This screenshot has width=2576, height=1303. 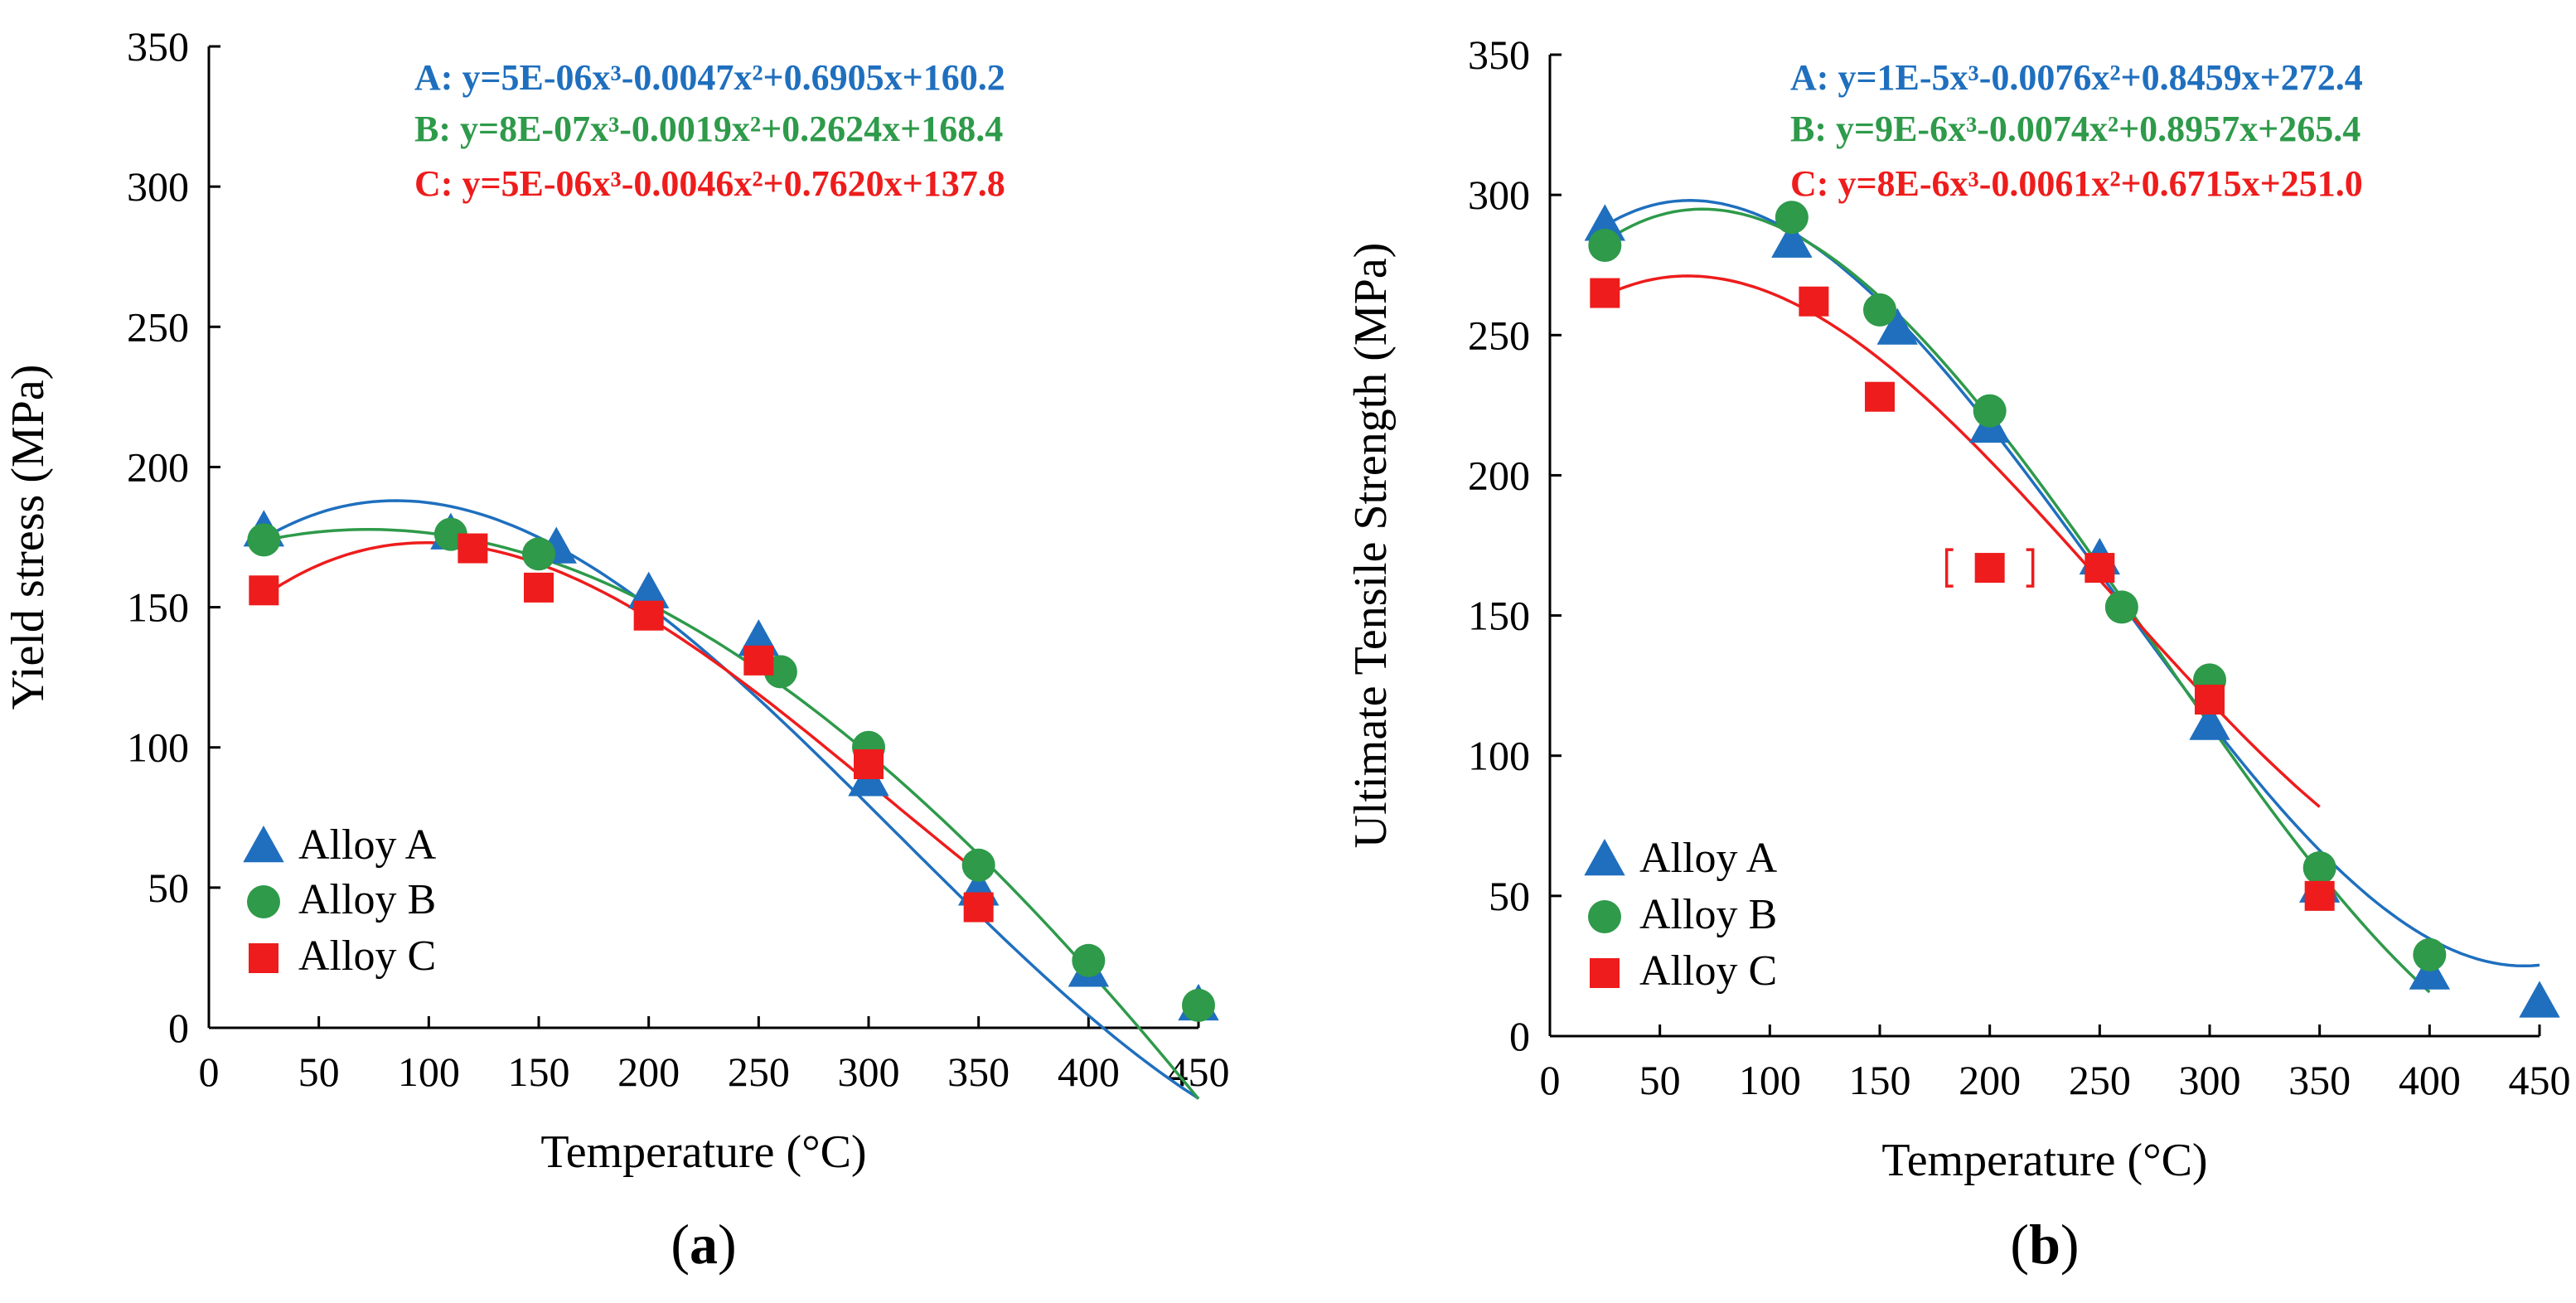 I want to click on y-axis-title: Ultimate Tensile Strength (MPa), so click(x=1371, y=546).